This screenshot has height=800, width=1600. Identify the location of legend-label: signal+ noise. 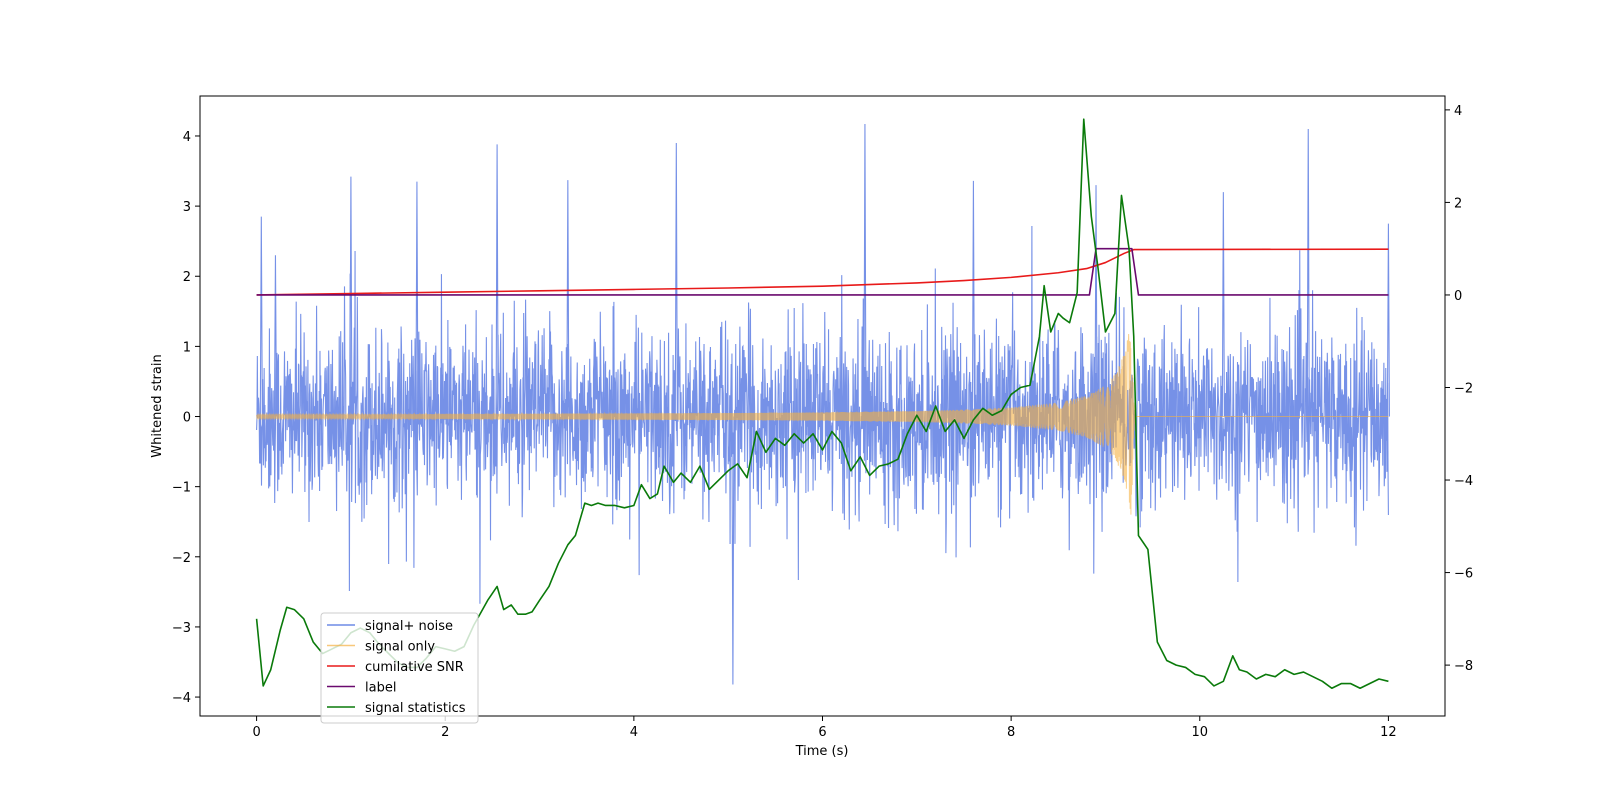
(409, 626).